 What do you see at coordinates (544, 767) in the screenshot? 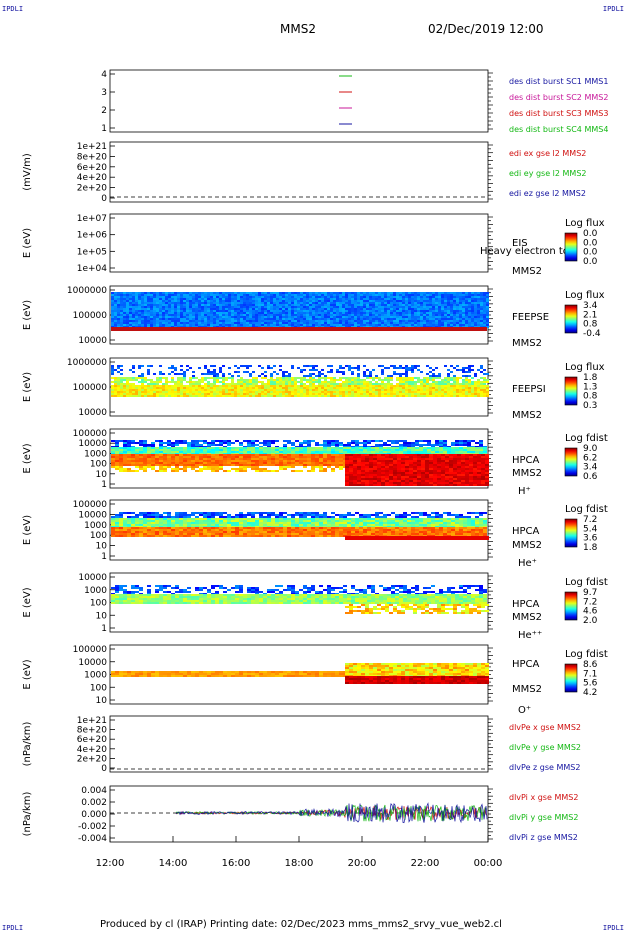
I see `legend-entry: dlvPe z gse MMS2` at bounding box center [544, 767].